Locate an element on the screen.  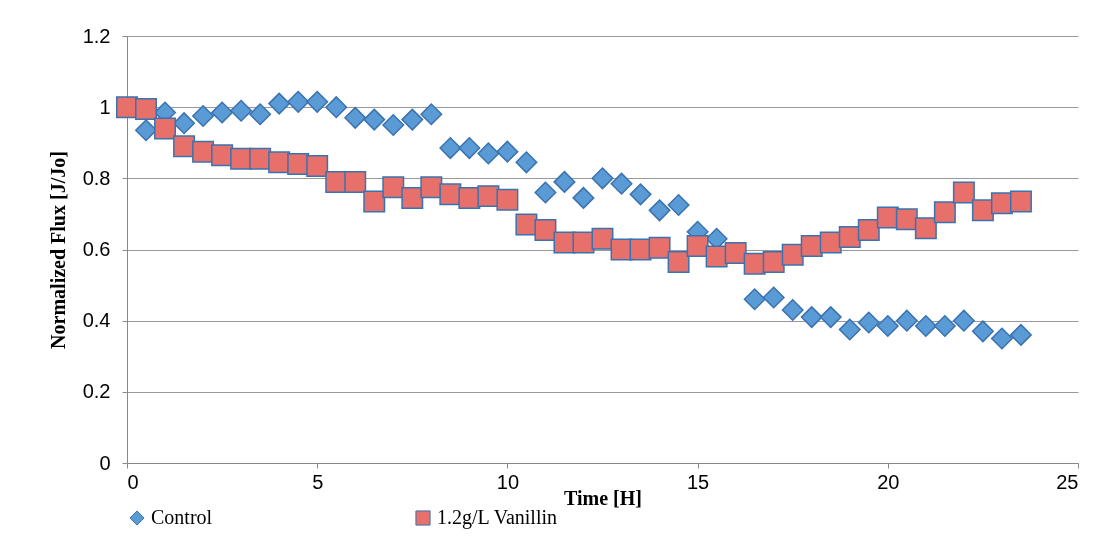
x-tick-label: 10 is located at coordinates (508, 481).